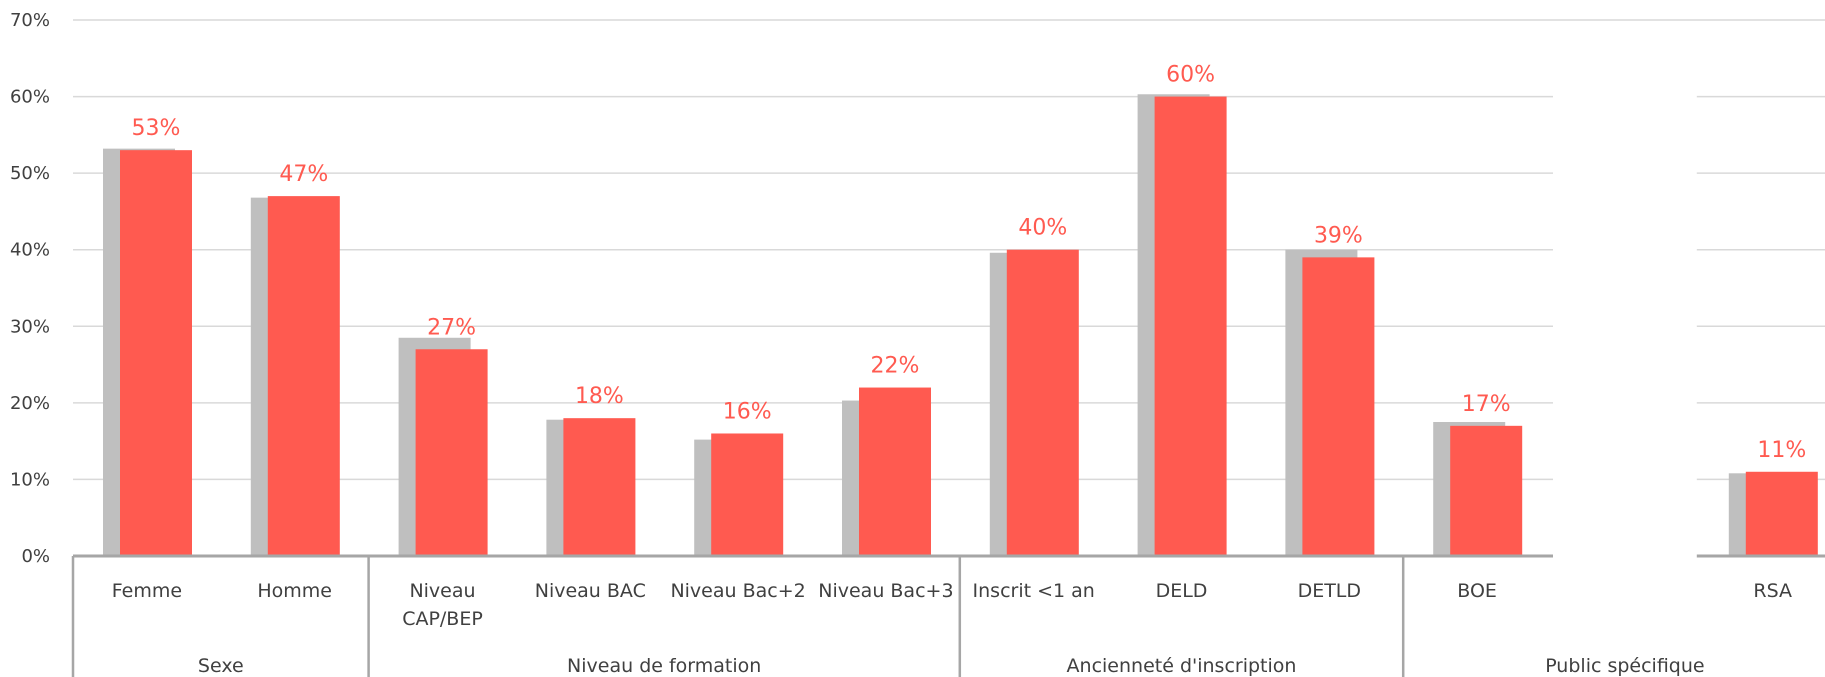  Describe the element at coordinates (885, 591) in the screenshot. I see `x-tick-label: Niveau Bac+3` at that location.